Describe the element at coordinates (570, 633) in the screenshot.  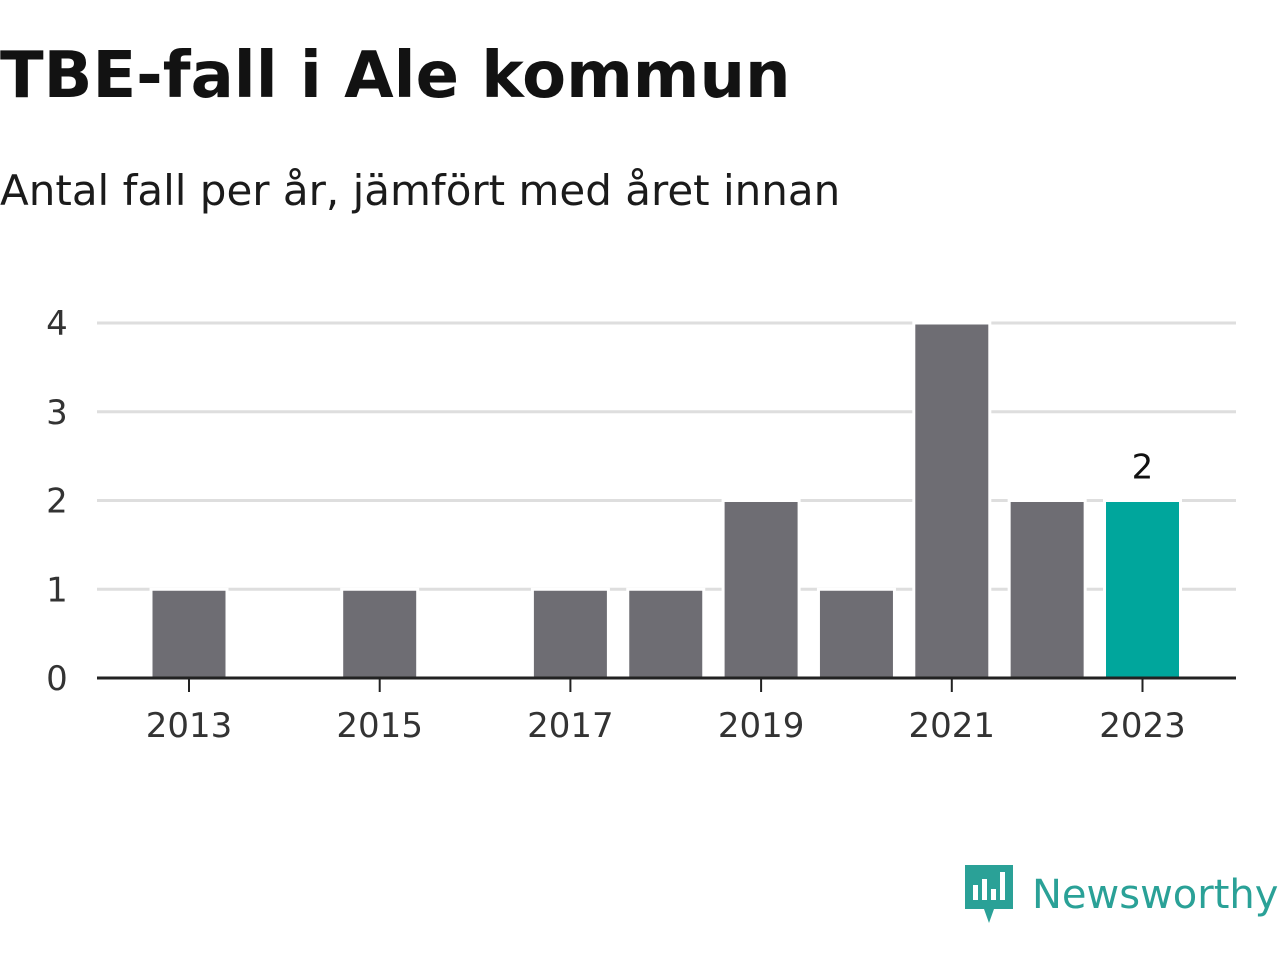
I see `bar-2017` at that location.